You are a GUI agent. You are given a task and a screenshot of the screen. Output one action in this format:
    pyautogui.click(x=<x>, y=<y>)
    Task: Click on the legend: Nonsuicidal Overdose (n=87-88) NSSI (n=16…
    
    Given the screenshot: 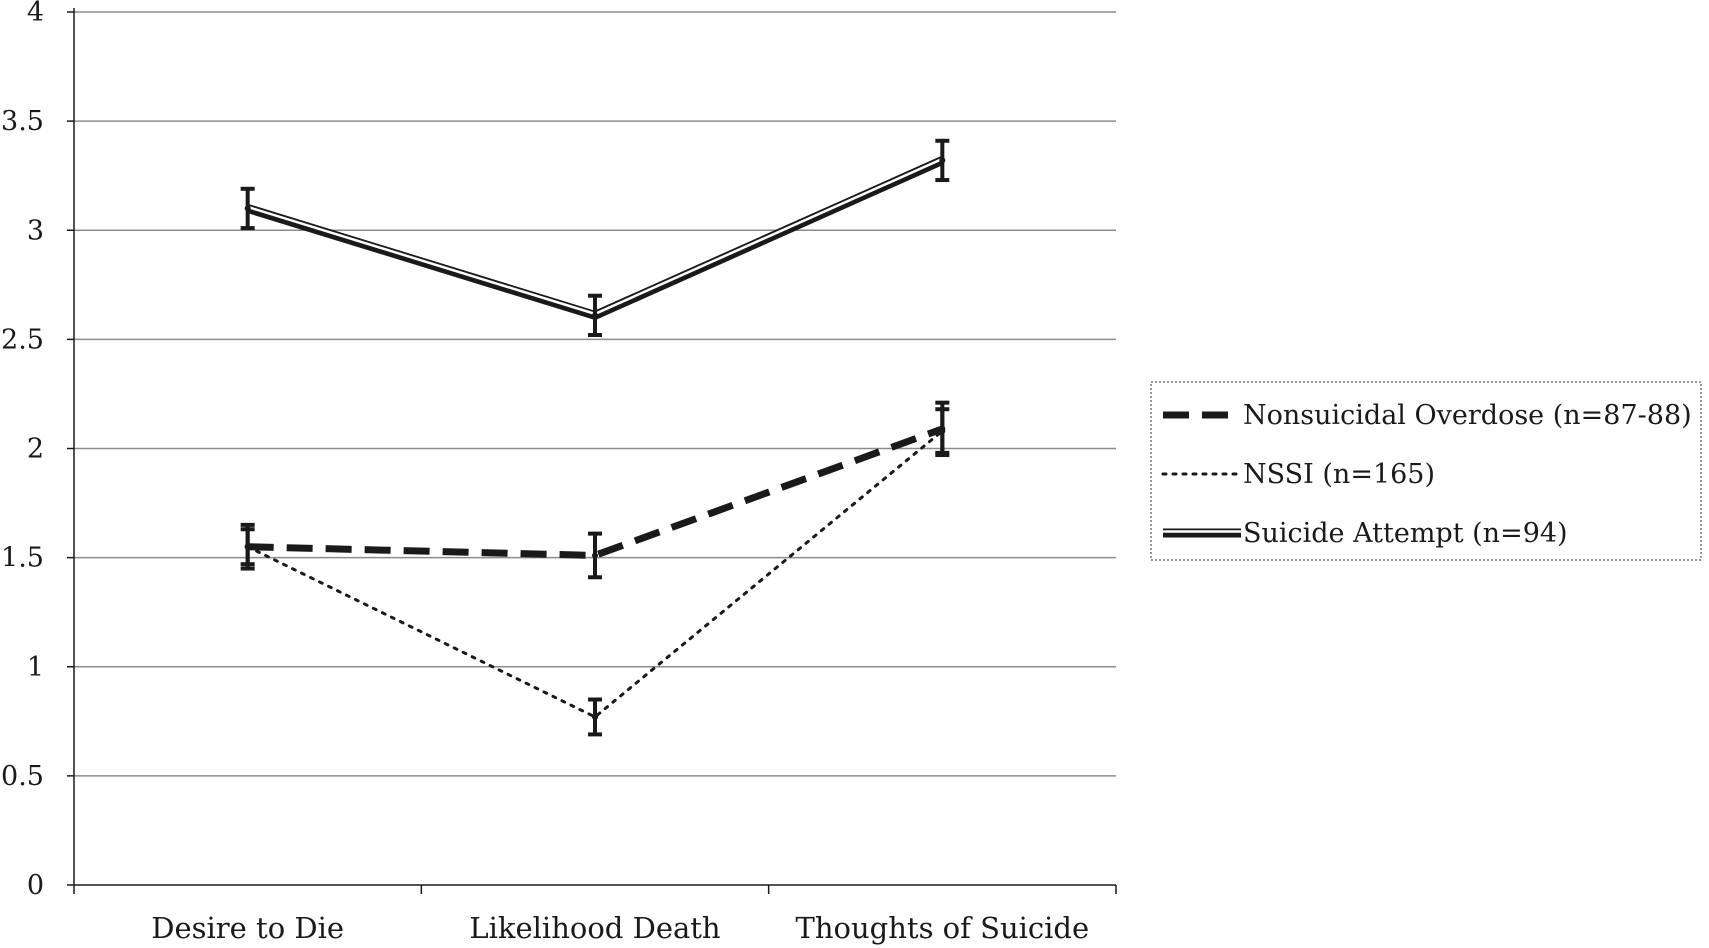 What is the action you would take?
    pyautogui.click(x=1426, y=471)
    